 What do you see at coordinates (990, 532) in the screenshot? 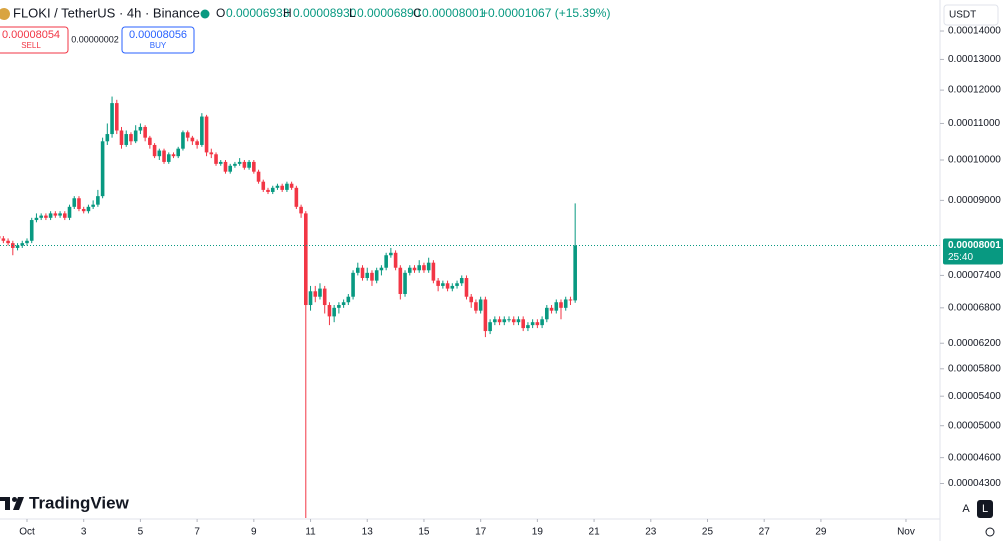
I see `settings-button` at bounding box center [990, 532].